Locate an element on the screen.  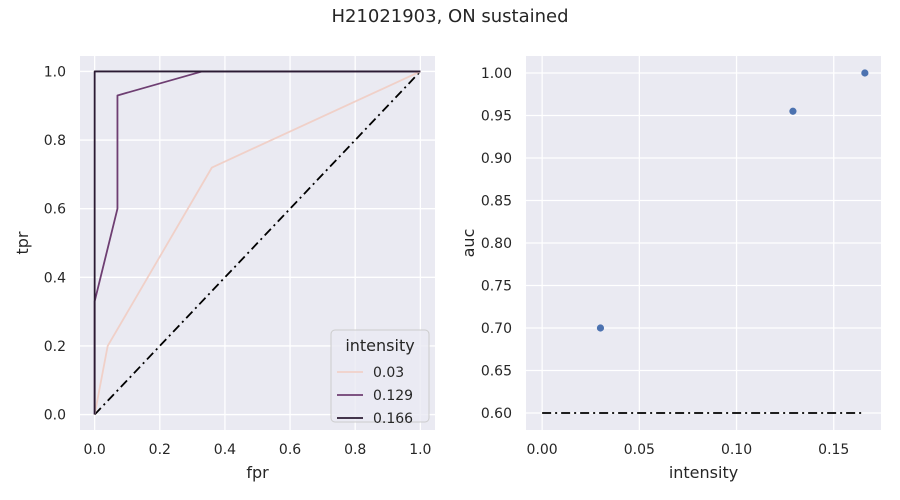
x-axis-label: intensity is located at coordinates (703, 472).